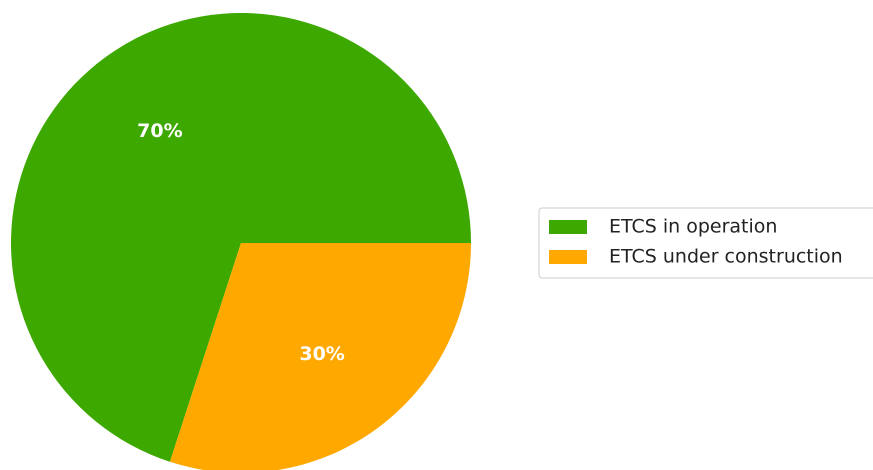  I want to click on legend: ETCS in operation ETCS under construction, so click(705, 243).